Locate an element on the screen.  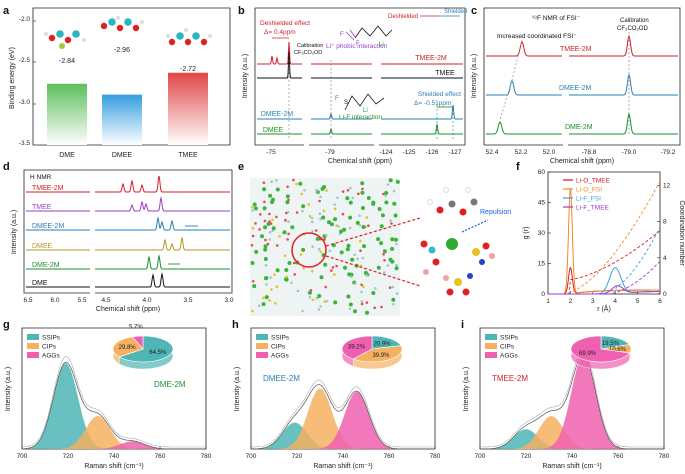
zoom-lines is located at coordinates (373, 252).